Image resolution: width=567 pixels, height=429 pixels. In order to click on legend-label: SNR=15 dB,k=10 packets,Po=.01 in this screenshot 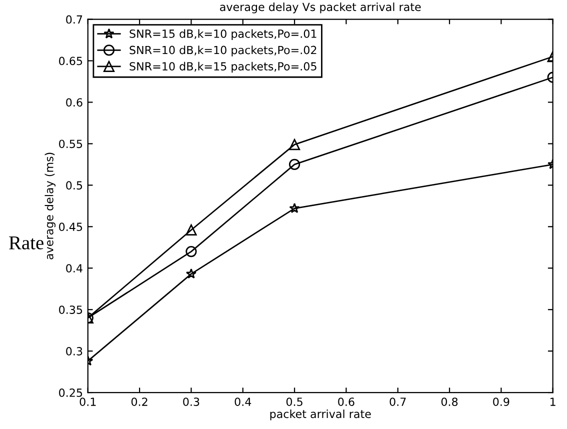, I will do `click(223, 34)`.